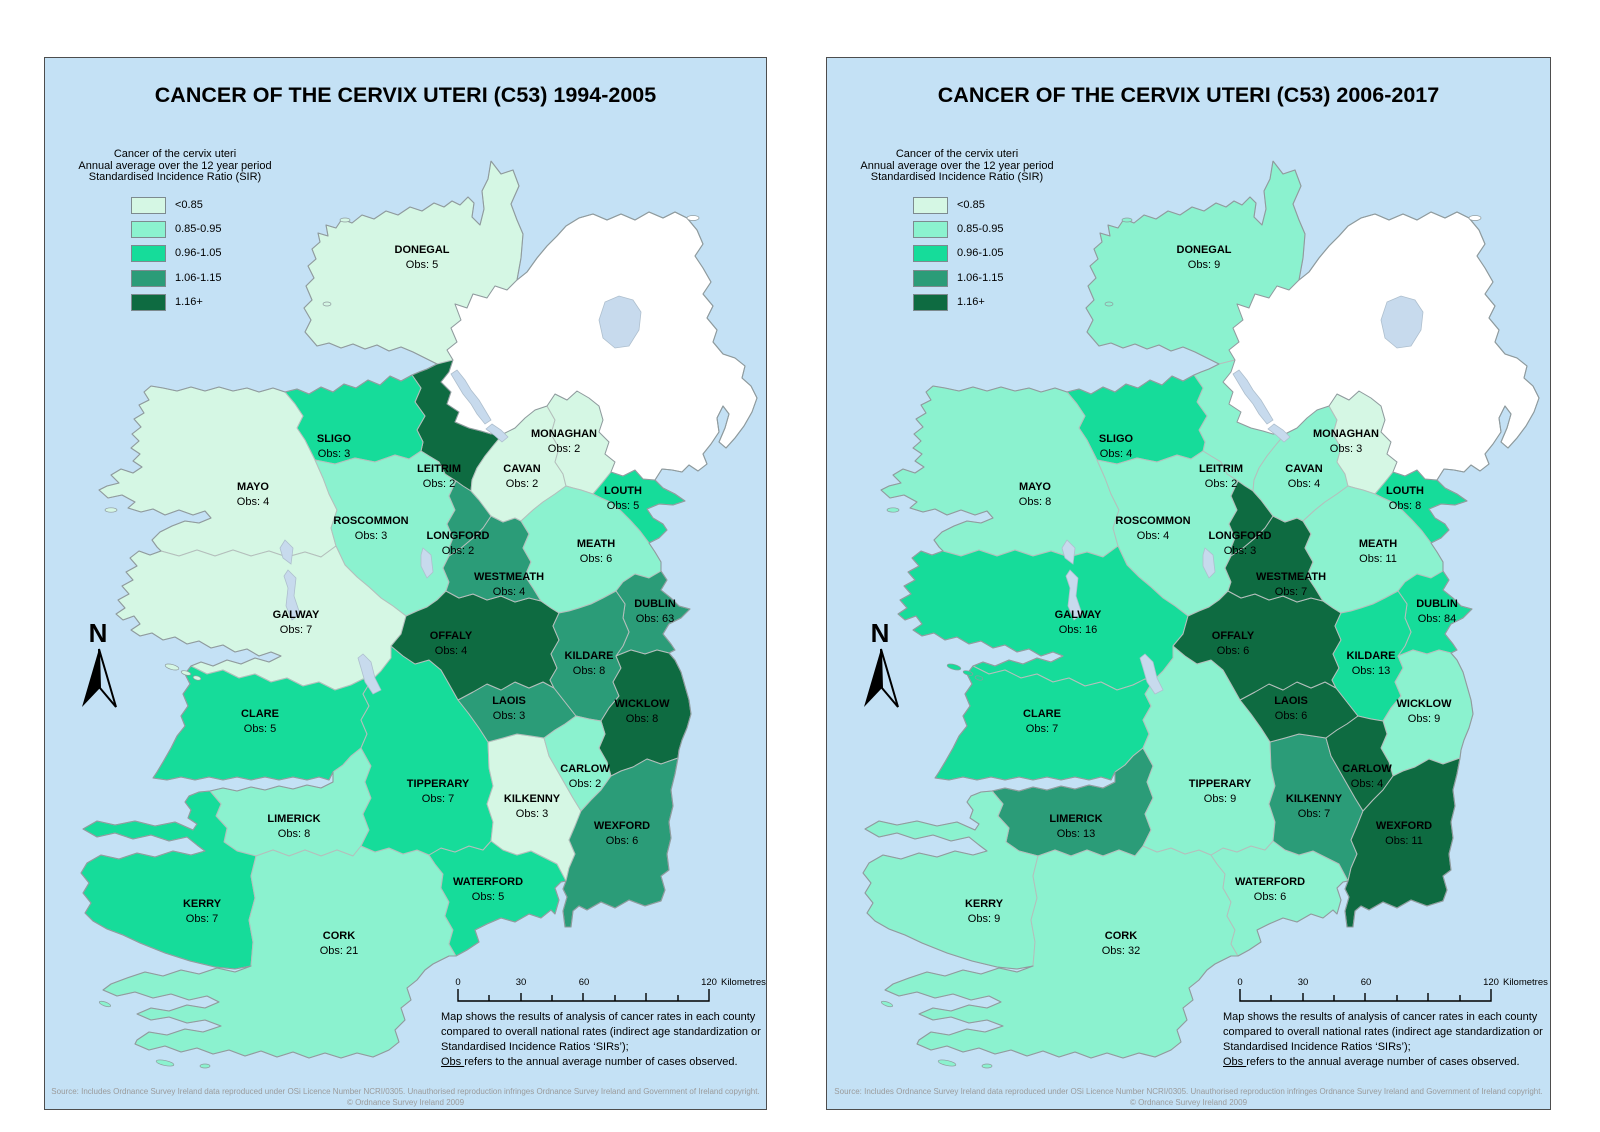 This screenshot has width=1600, height=1132. What do you see at coordinates (339, 951) in the screenshot?
I see `svg-text: Obs: 21` at bounding box center [339, 951].